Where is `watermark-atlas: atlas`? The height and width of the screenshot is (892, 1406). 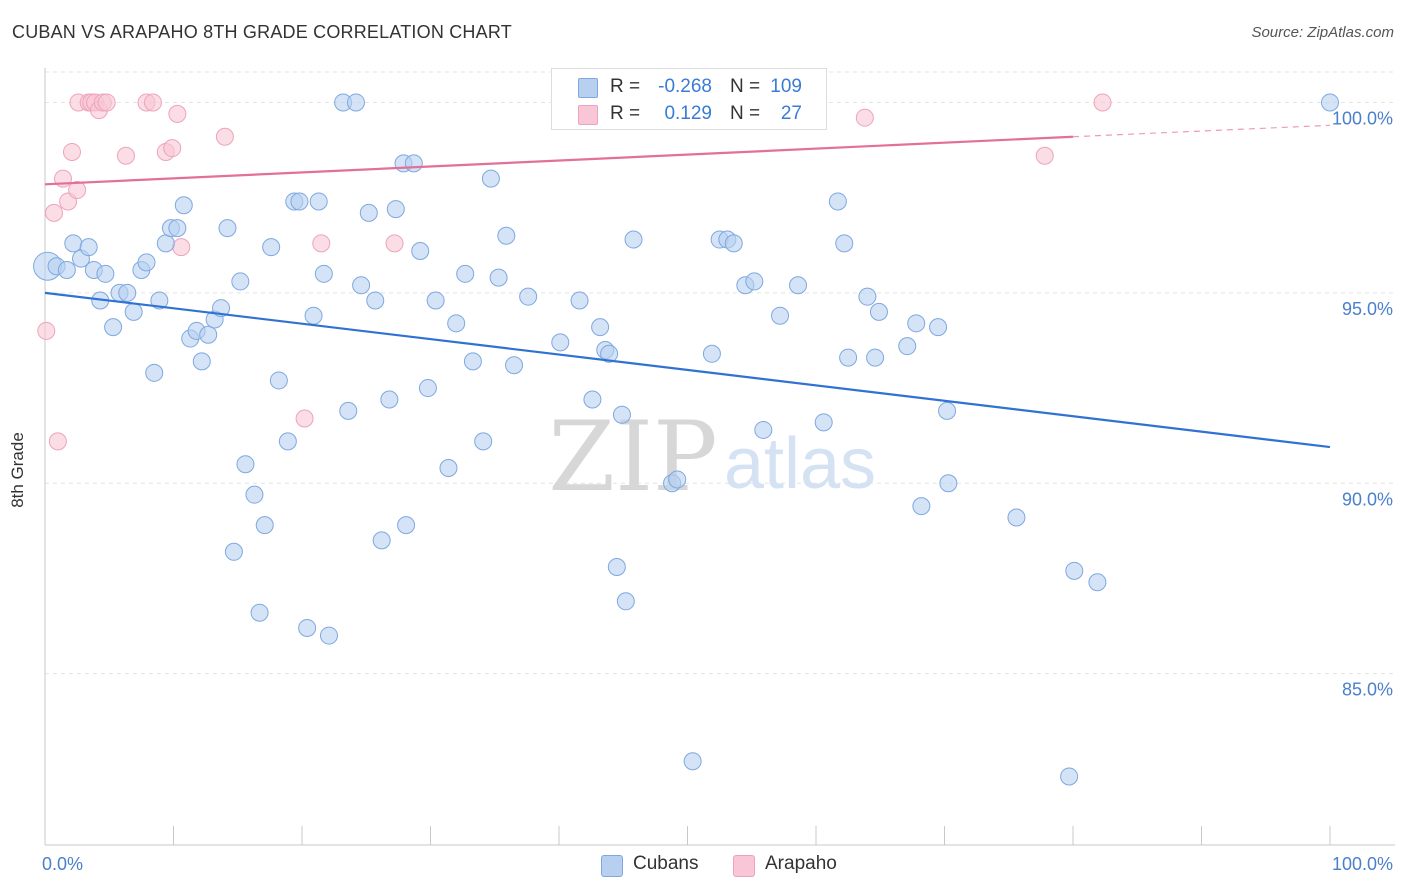 watermark-atlas: atlas is located at coordinates (800, 464).